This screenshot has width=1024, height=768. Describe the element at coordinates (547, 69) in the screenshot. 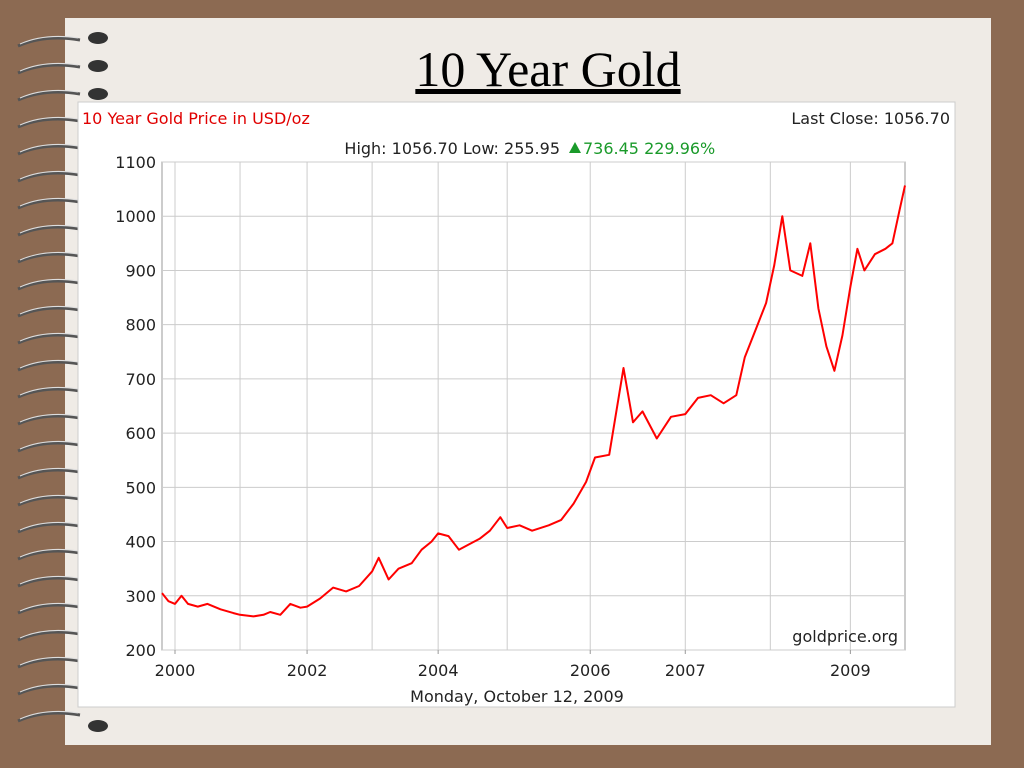

I see `slide-title: 10 Year Gold` at that location.